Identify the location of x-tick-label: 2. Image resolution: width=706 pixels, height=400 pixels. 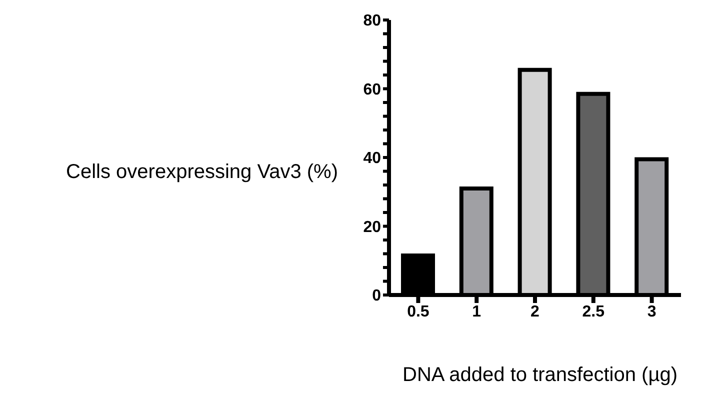
(535, 311).